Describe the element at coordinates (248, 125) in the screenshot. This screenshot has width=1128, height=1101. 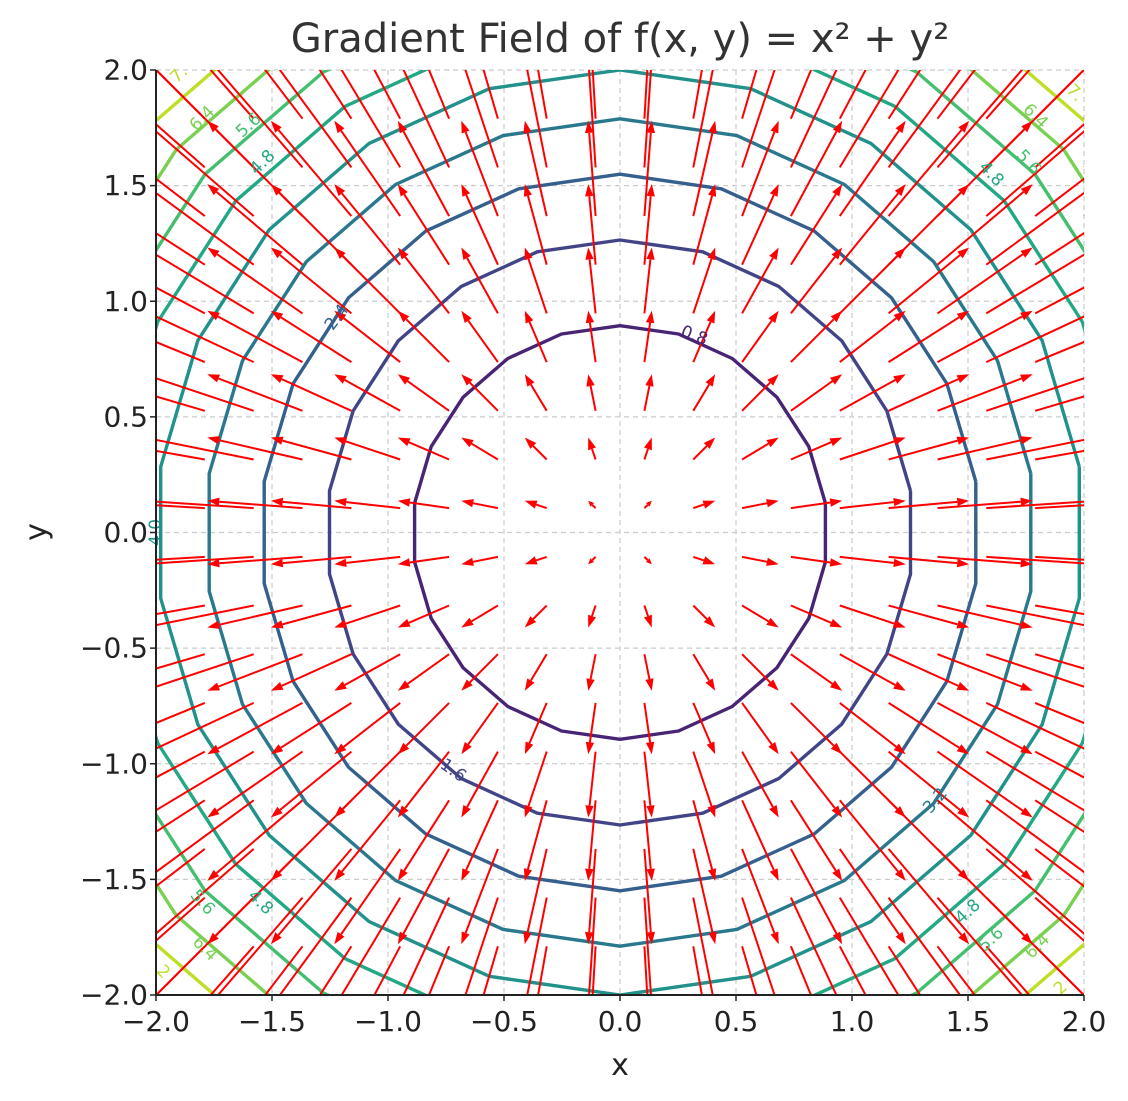
I see `contour-label: 5.6` at that location.